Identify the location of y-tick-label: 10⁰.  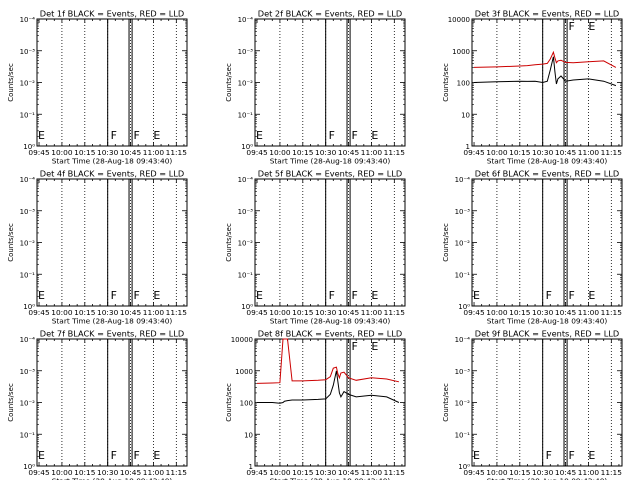
(247, 307).